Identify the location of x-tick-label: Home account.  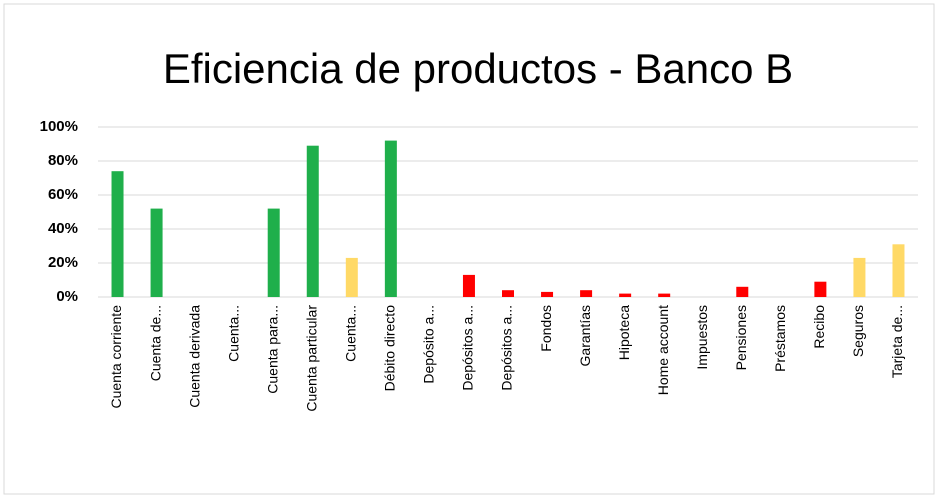
(663, 350).